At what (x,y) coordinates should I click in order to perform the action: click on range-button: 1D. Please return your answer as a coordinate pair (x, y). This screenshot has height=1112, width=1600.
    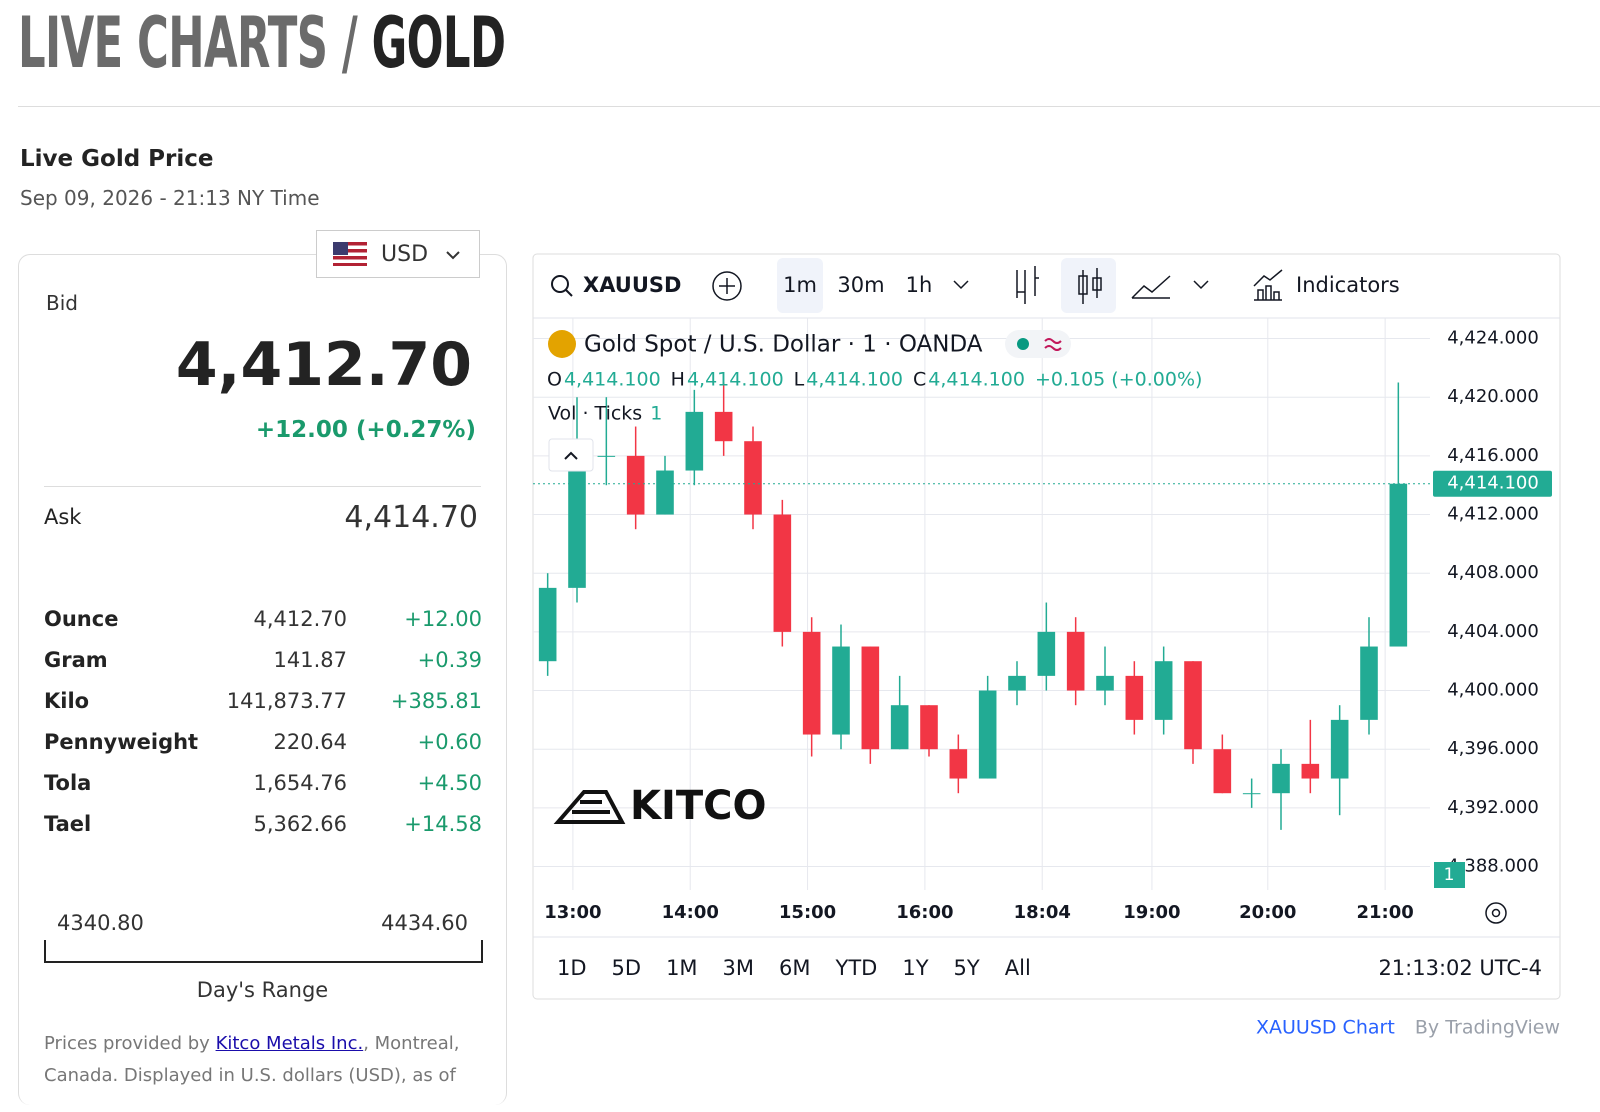
    Looking at the image, I should click on (572, 968).